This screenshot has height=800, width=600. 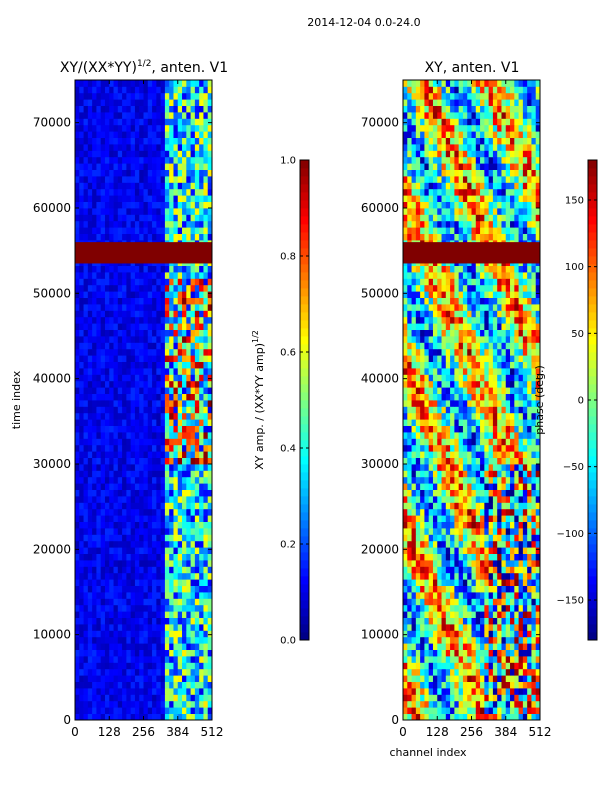 What do you see at coordinates (304, 612) in the screenshot?
I see `colorbar-segment` at bounding box center [304, 612].